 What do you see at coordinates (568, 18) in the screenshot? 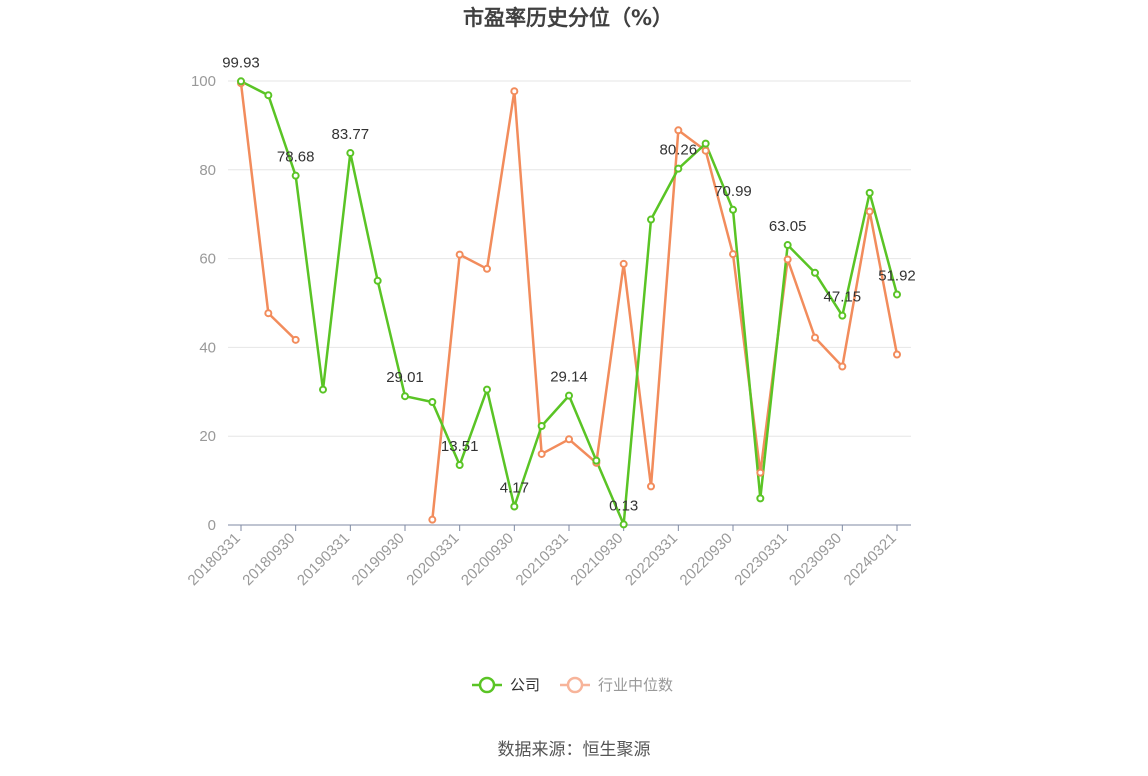
I see `chart-title: 市盈率历史分位（%）` at bounding box center [568, 18].